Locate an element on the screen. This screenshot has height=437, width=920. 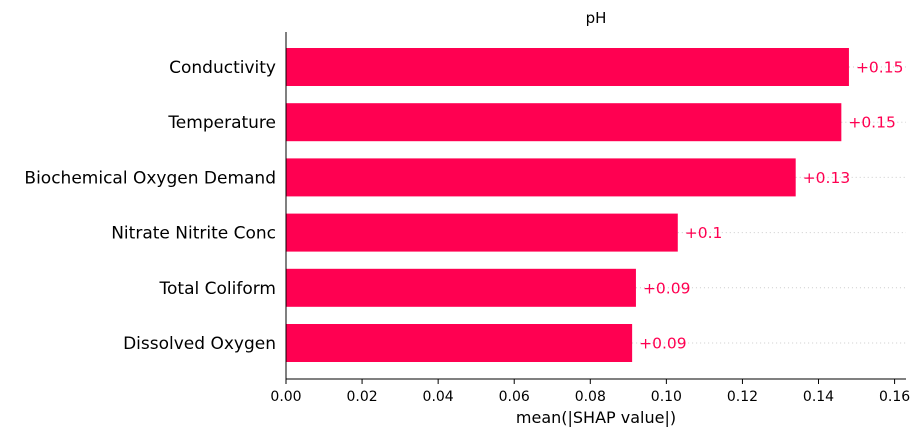
category-label: Biochemical Oxygen Demand is located at coordinates (150, 178).